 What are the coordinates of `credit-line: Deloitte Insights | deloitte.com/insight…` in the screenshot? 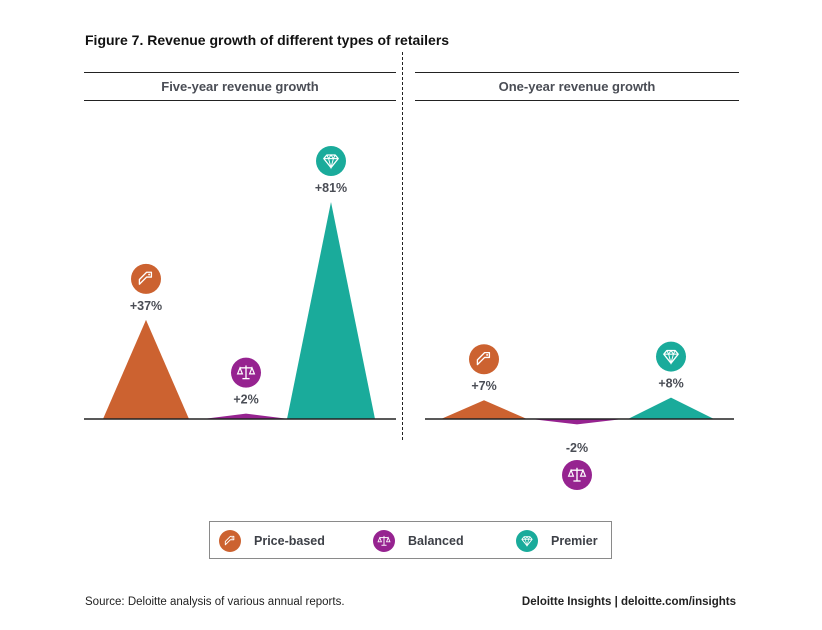 It's located at (628, 602).